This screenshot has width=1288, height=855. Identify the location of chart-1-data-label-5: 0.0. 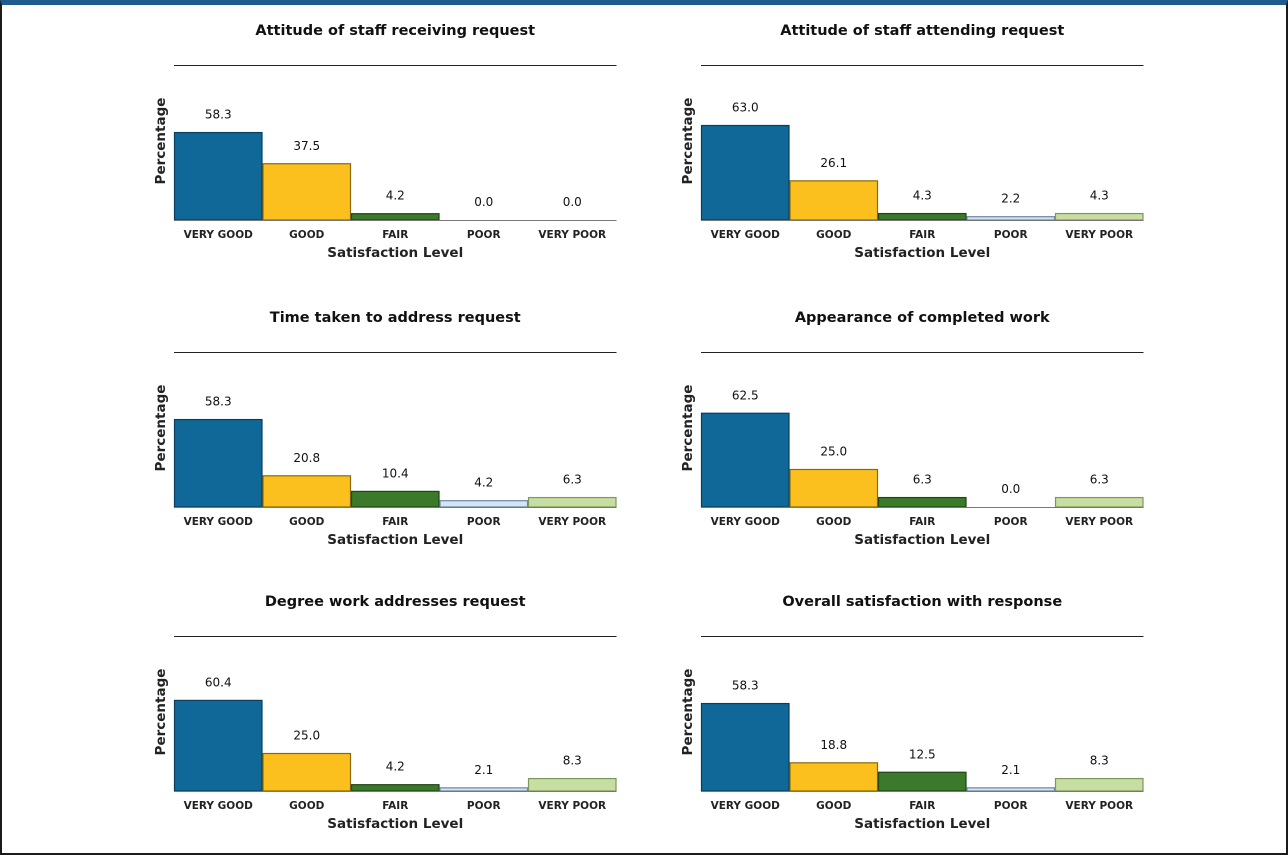
(572, 202).